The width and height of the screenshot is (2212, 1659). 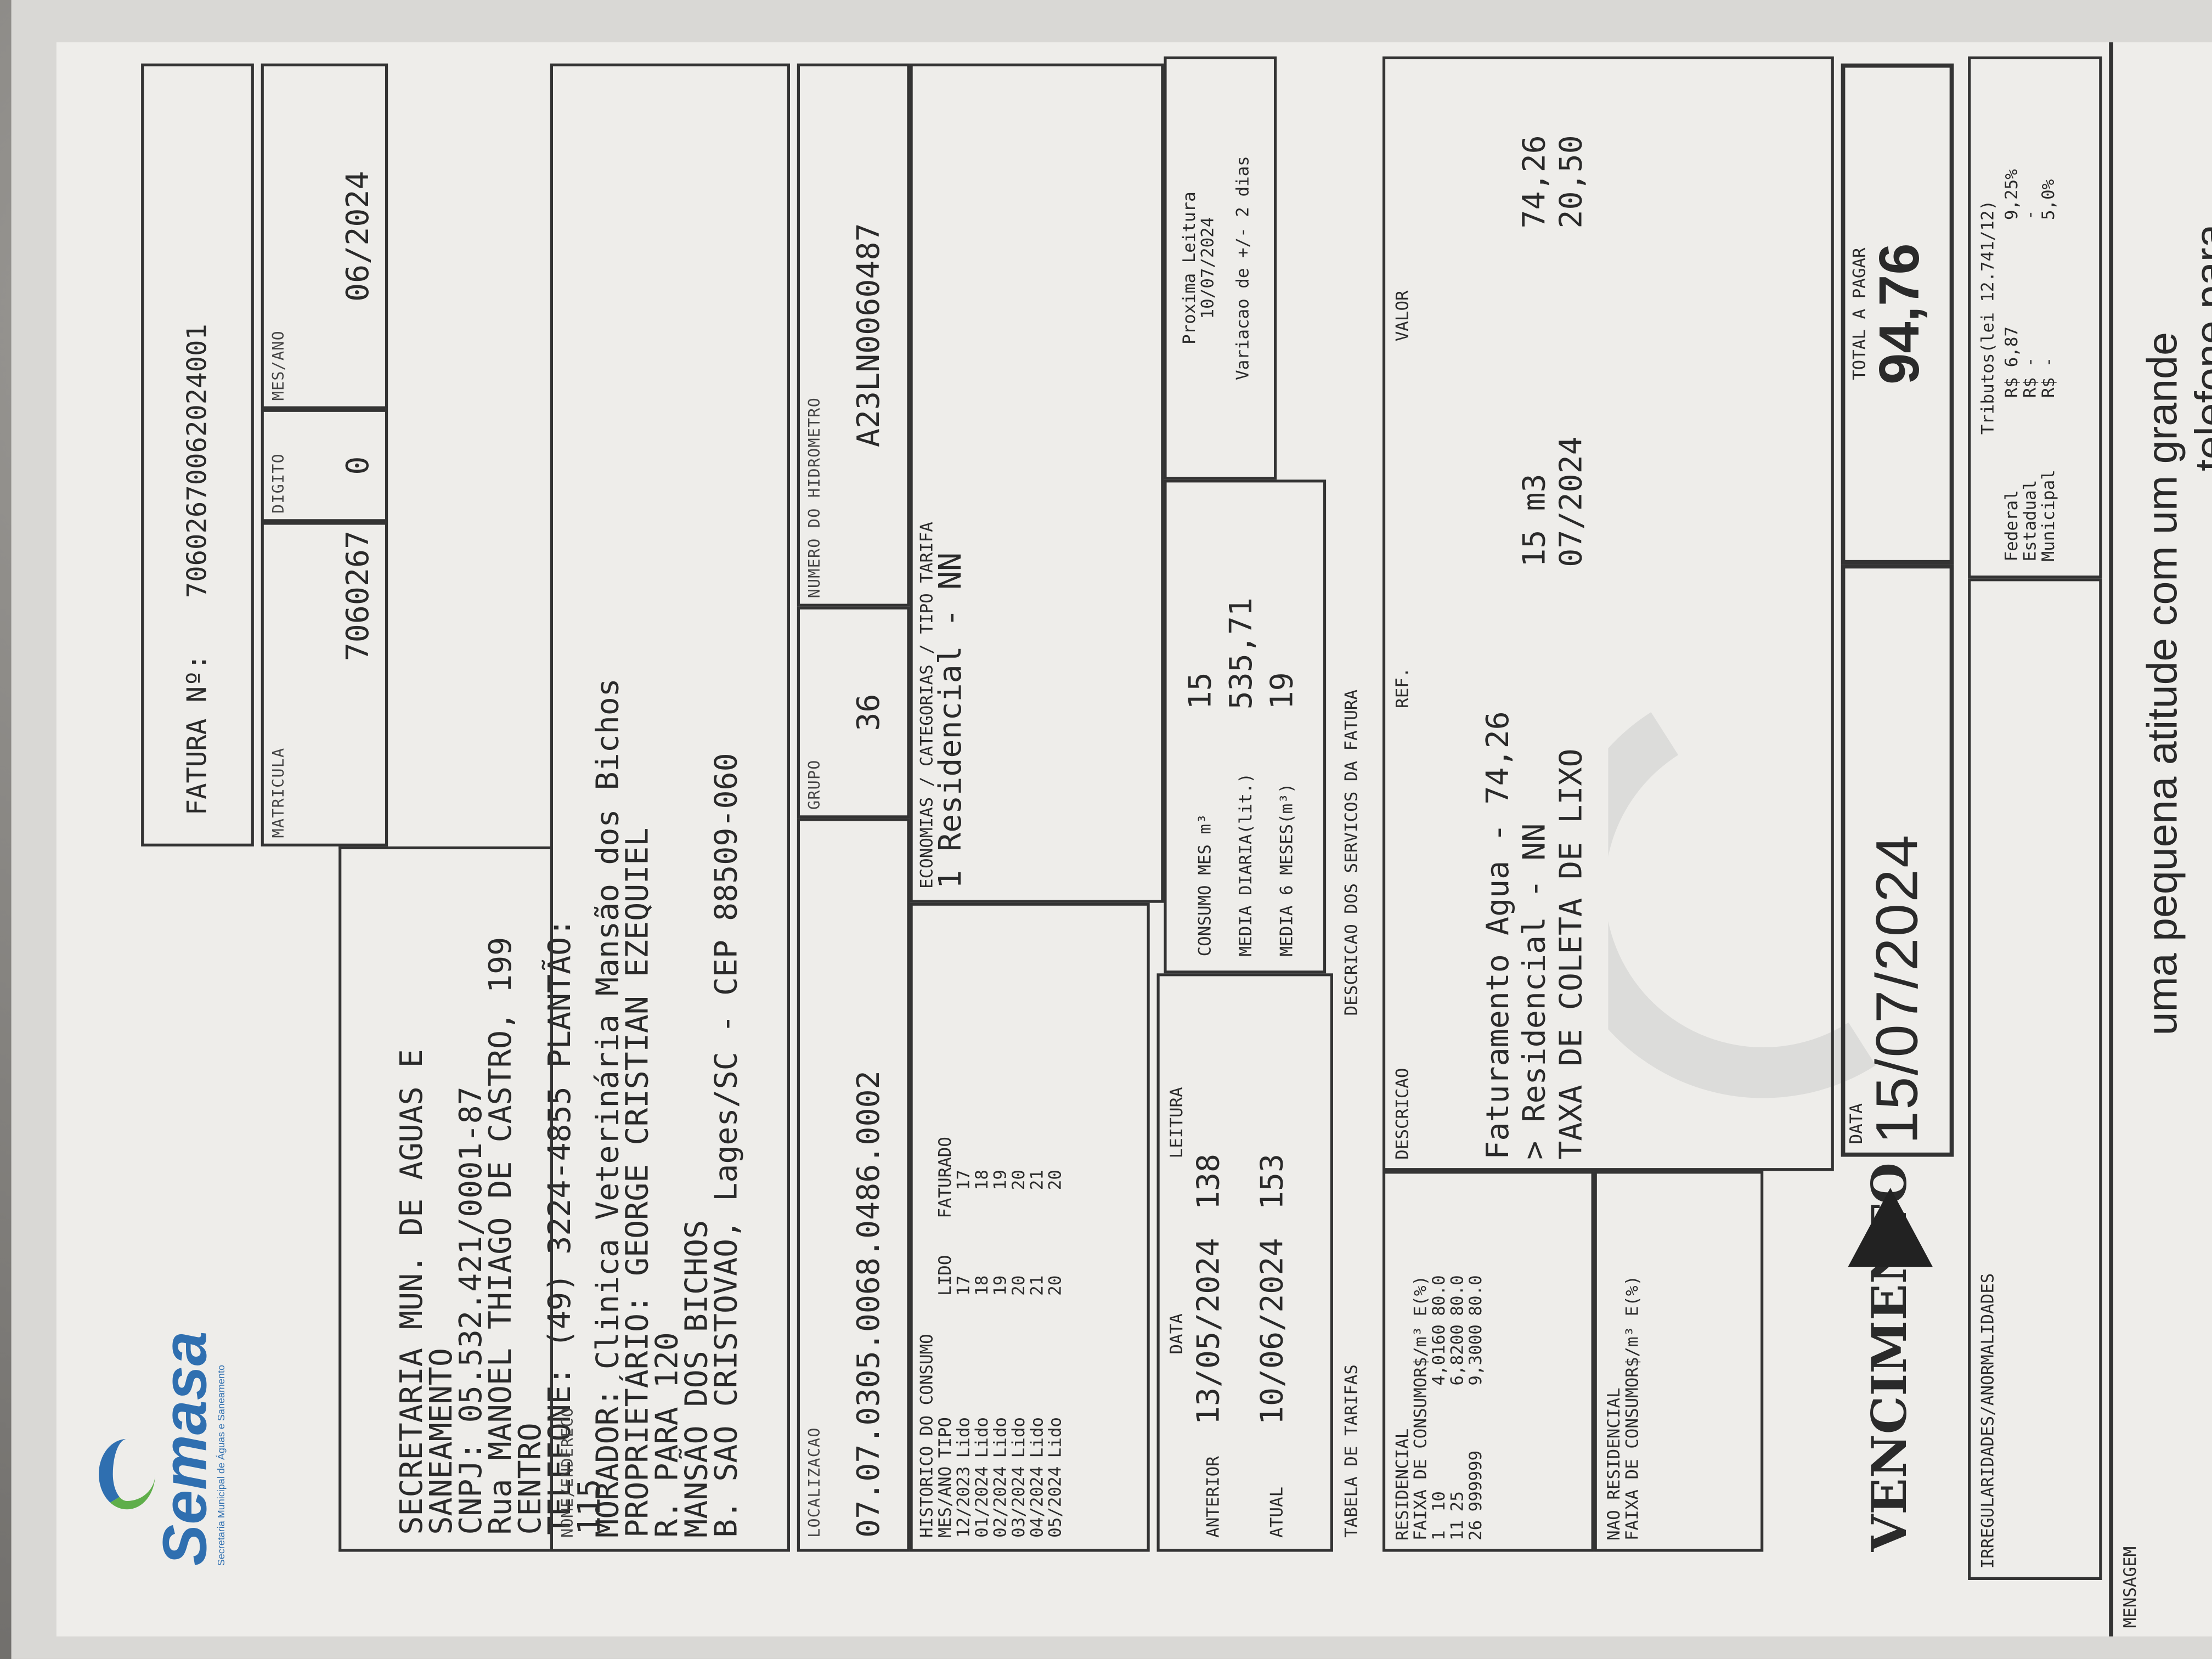 I want to click on mensagem-line: uma pequena atitude com um grande, so click(x=2163, y=684).